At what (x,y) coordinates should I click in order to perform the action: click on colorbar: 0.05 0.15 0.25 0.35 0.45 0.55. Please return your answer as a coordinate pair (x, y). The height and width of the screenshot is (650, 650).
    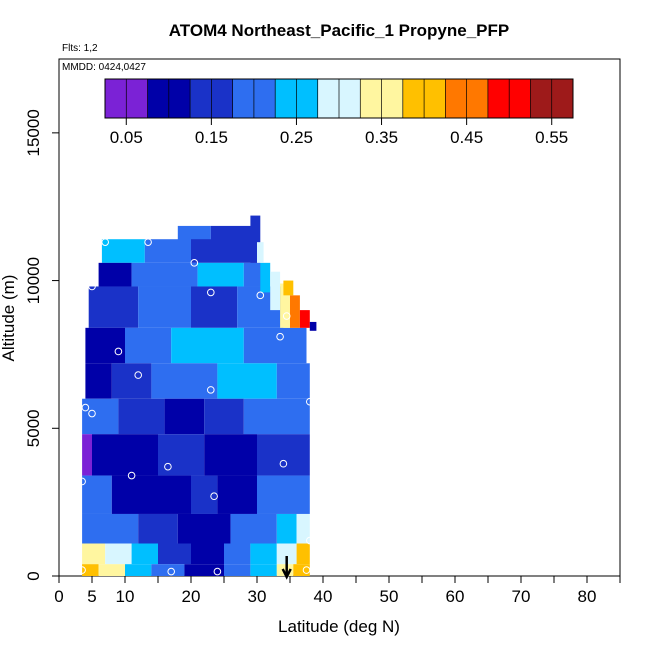
    Looking at the image, I should click on (339, 112).